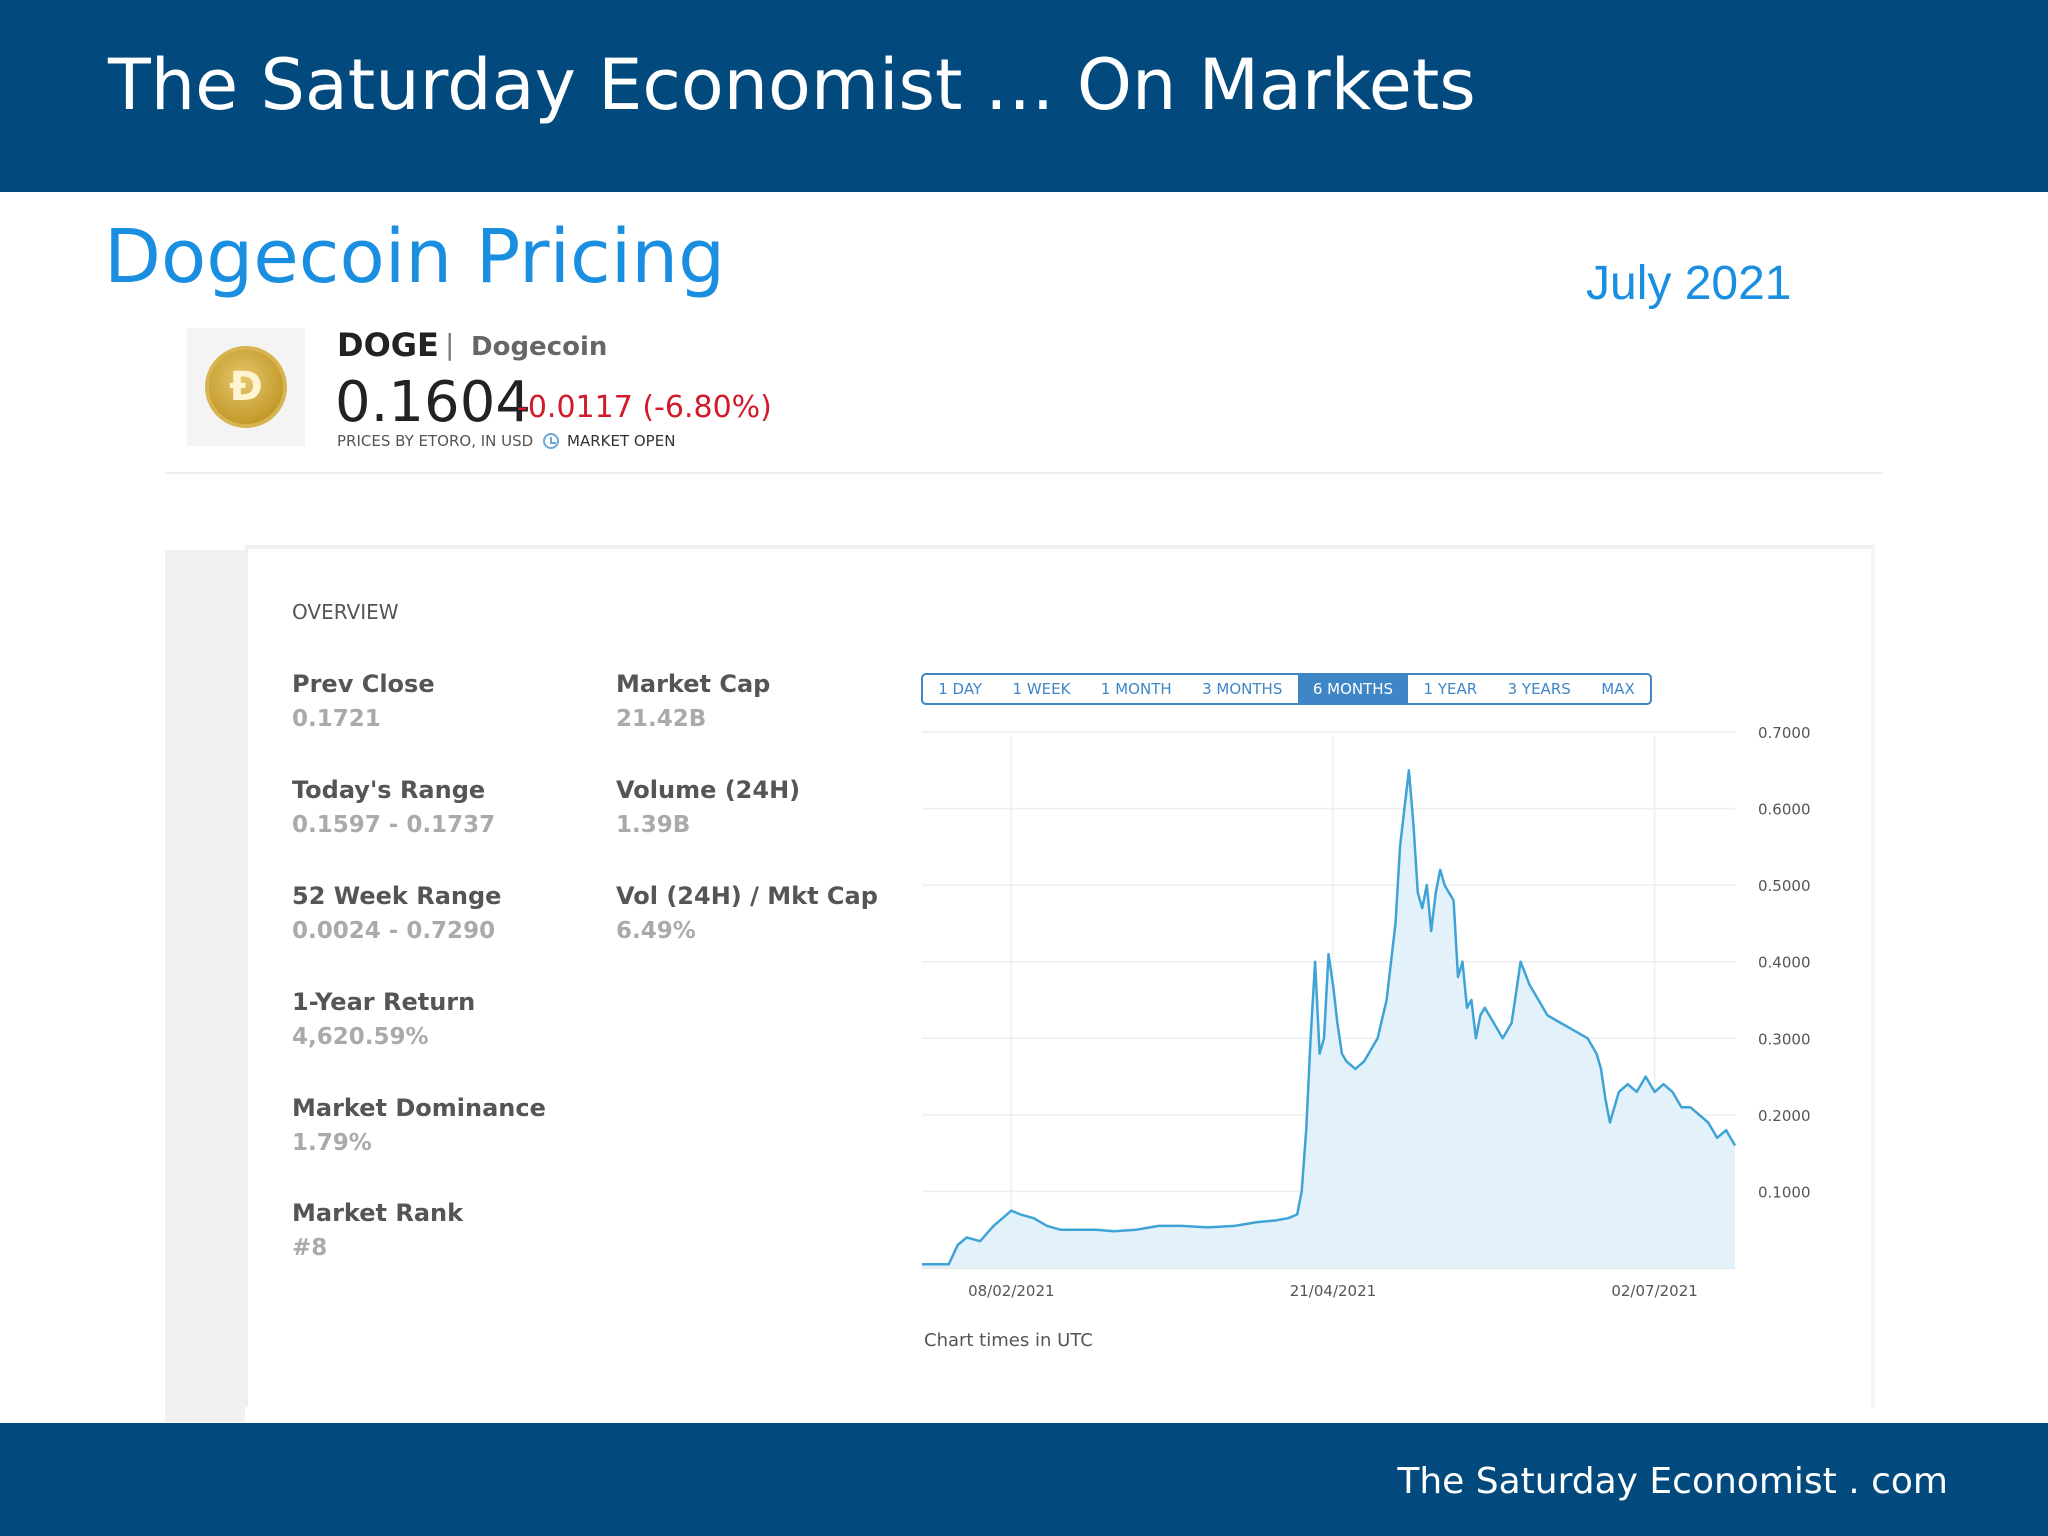 This screenshot has height=1536, width=2048. I want to click on stat-value: 21.42B, so click(661, 719).